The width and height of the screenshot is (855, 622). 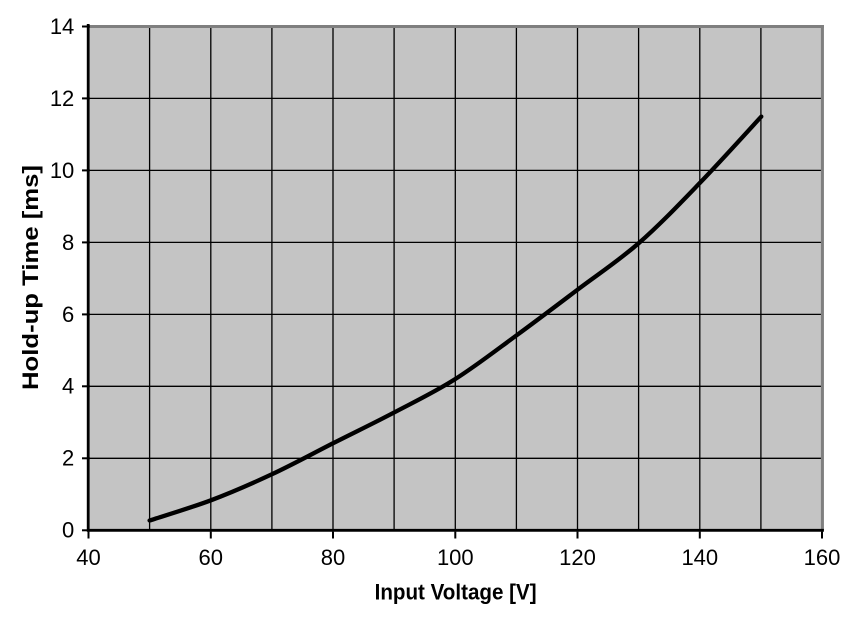 What do you see at coordinates (68, 386) in the screenshot?
I see `svg-text: 4` at bounding box center [68, 386].